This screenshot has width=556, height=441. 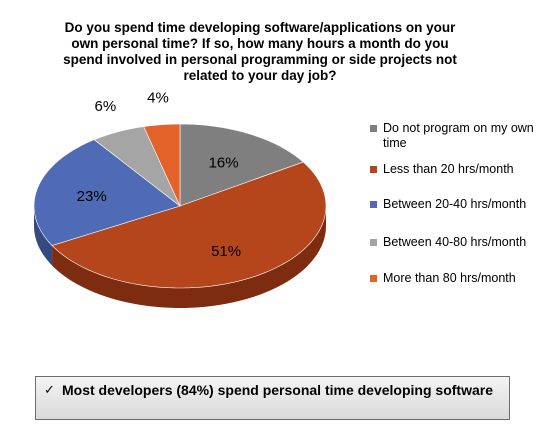 What do you see at coordinates (158, 97) in the screenshot?
I see `value-label-more-than-80: 4%` at bounding box center [158, 97].